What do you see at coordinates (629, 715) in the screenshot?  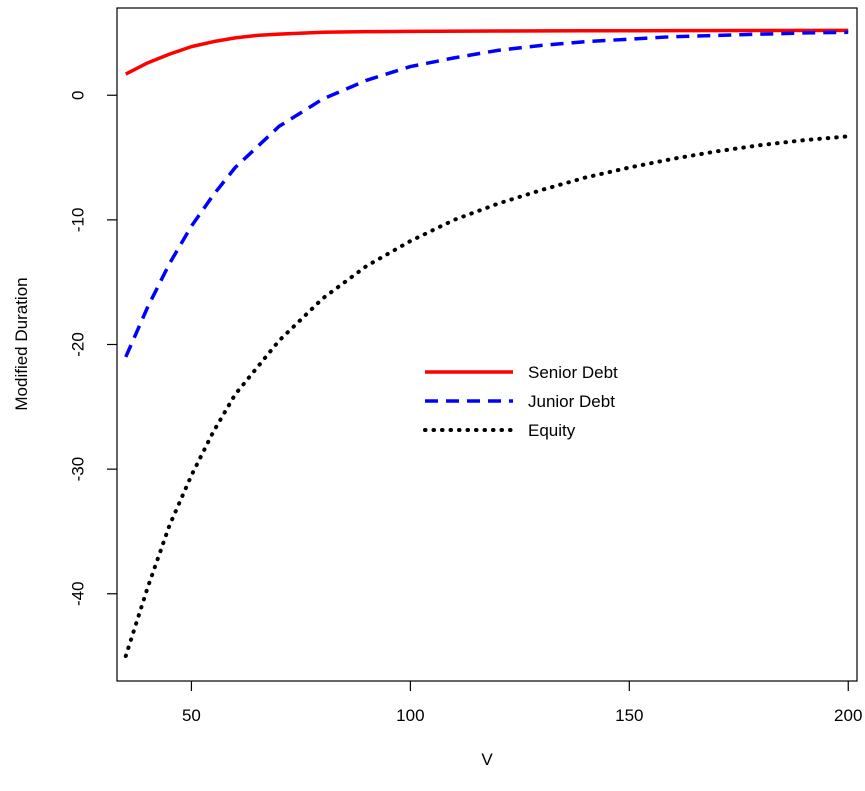 I see `x-tick-label: 150` at bounding box center [629, 715].